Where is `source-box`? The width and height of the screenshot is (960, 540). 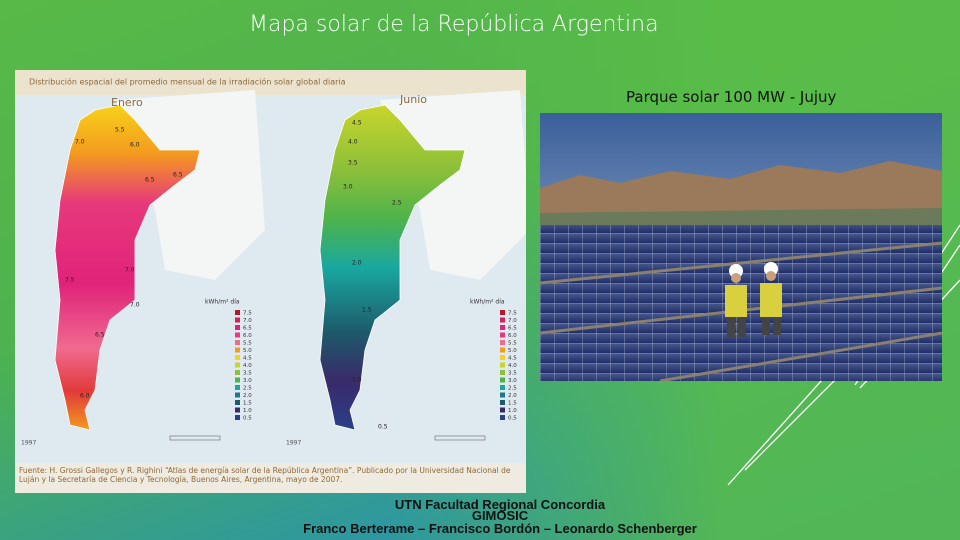 source-box is located at coordinates (270, 478).